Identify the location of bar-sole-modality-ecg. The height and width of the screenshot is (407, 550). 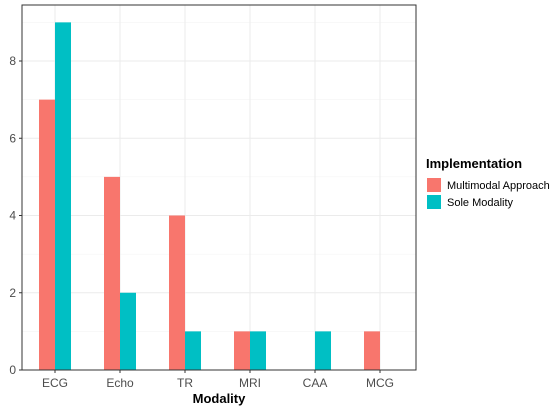
(63, 196).